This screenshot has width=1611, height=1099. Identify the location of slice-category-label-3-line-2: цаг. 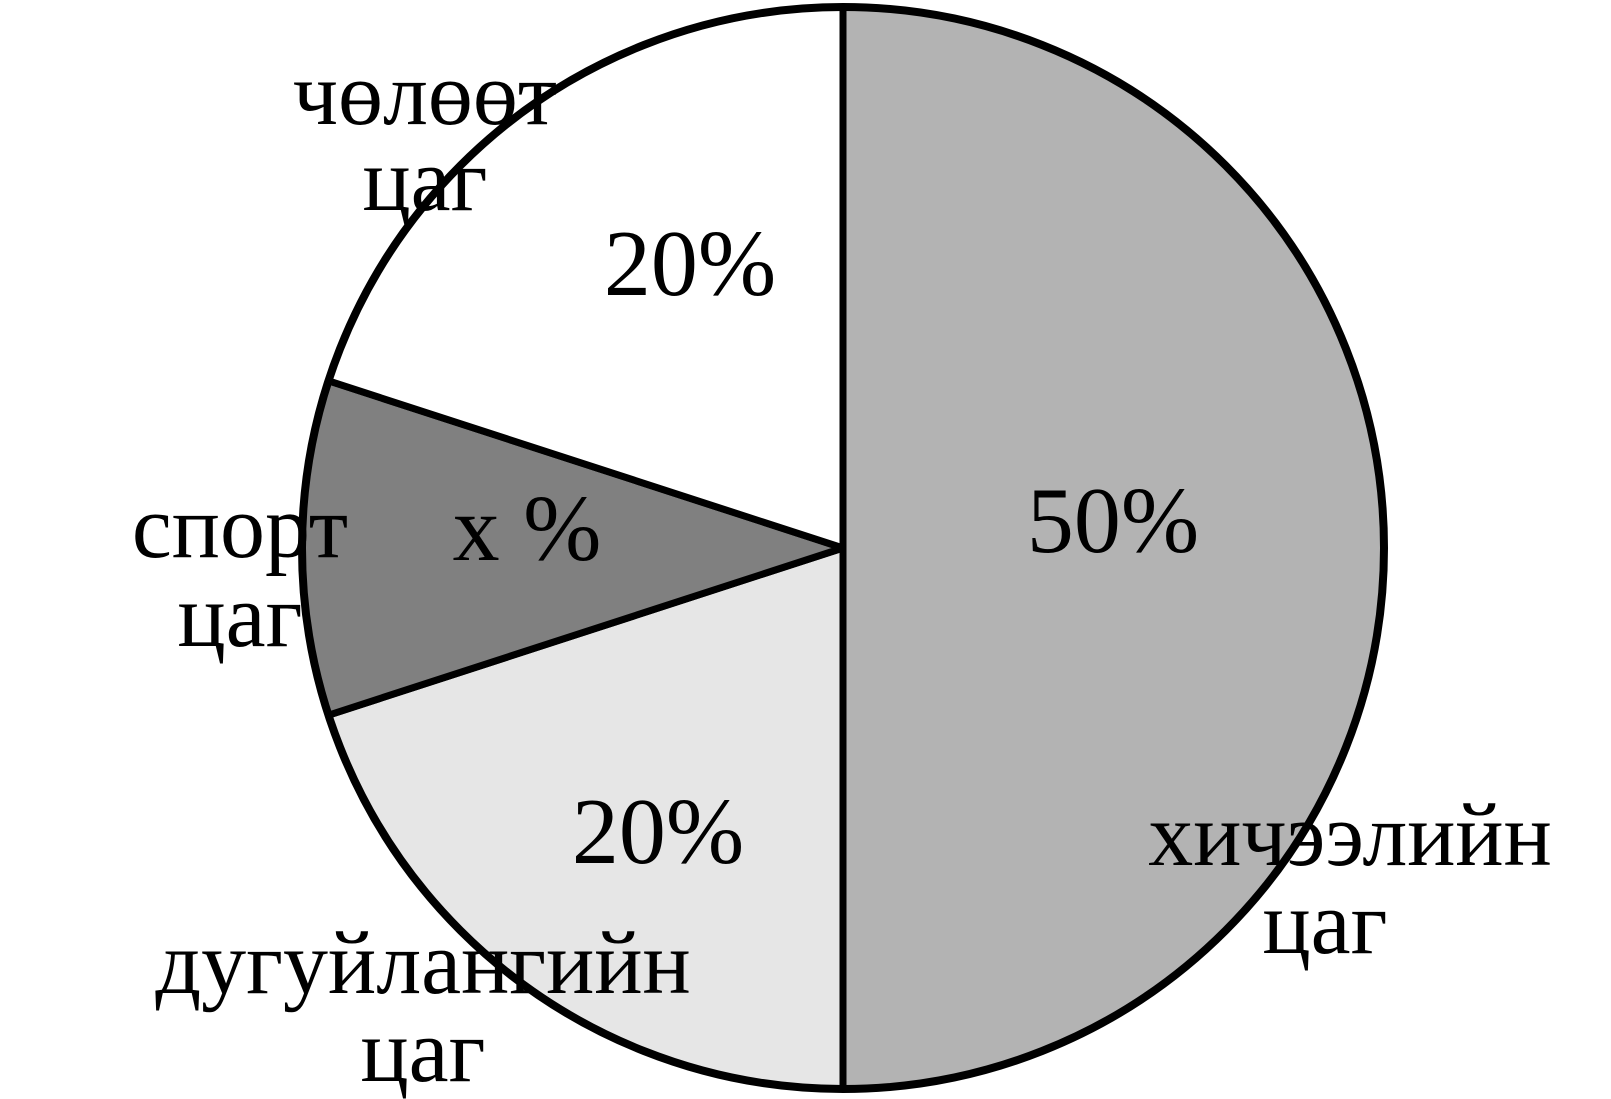
(239, 616).